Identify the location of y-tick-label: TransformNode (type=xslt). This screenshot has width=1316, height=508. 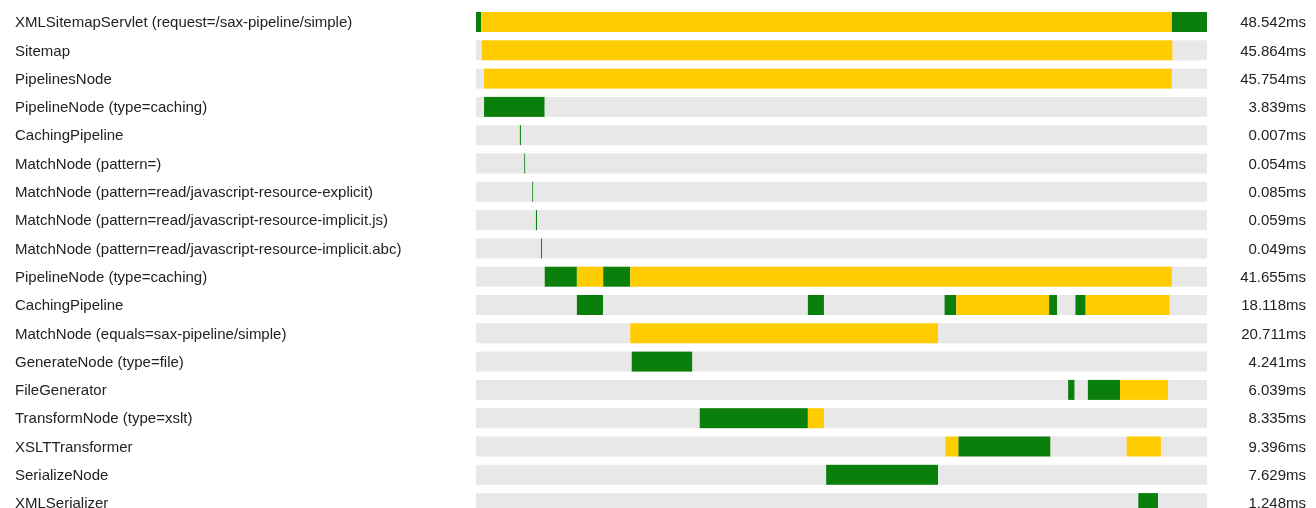
(104, 418).